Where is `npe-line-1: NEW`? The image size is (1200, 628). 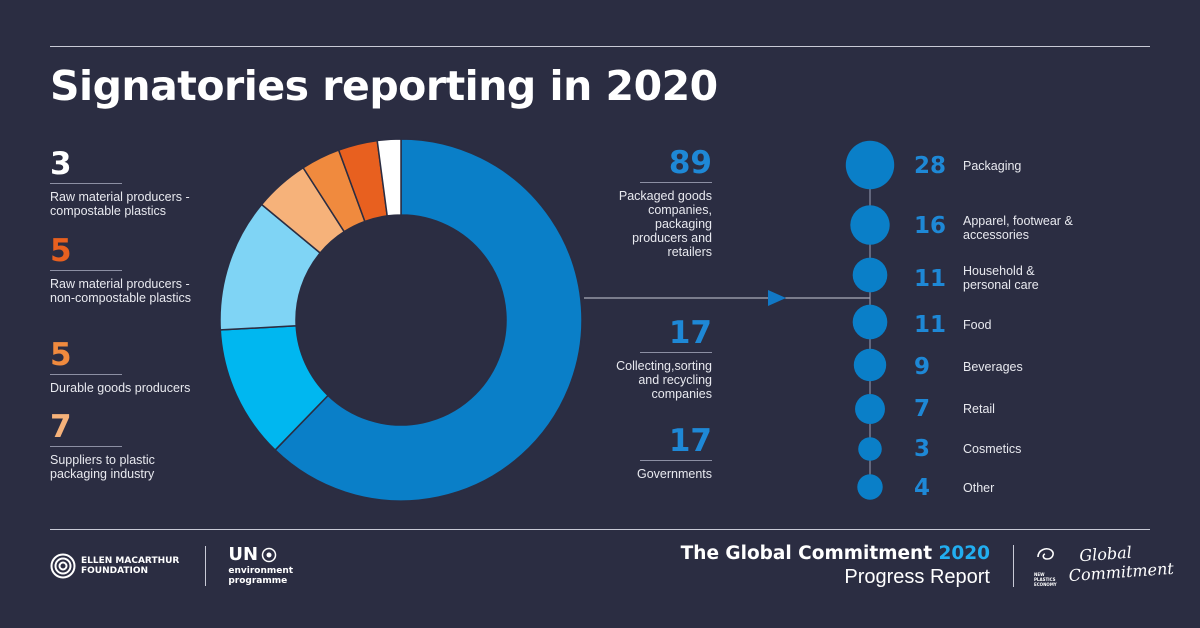
npe-line-1: NEW is located at coordinates (1039, 574).